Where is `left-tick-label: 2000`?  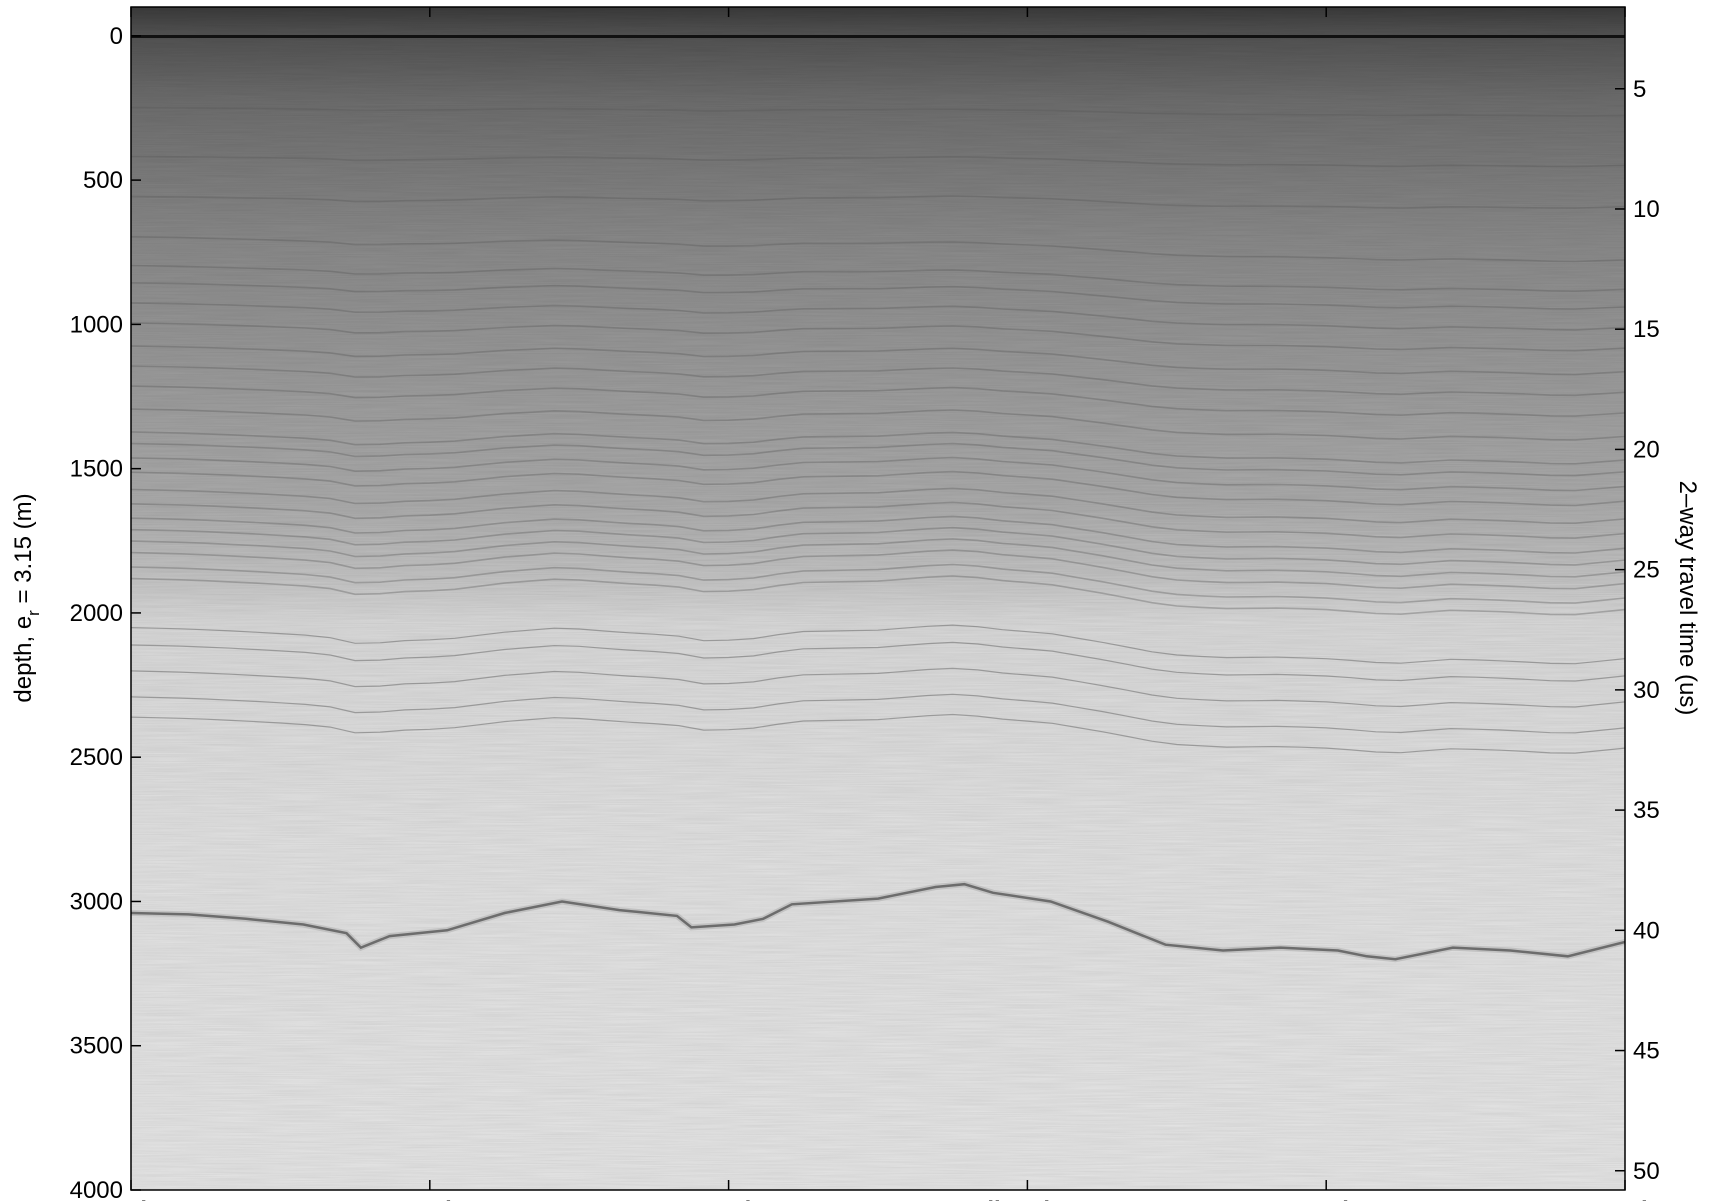 left-tick-label: 2000 is located at coordinates (96, 613).